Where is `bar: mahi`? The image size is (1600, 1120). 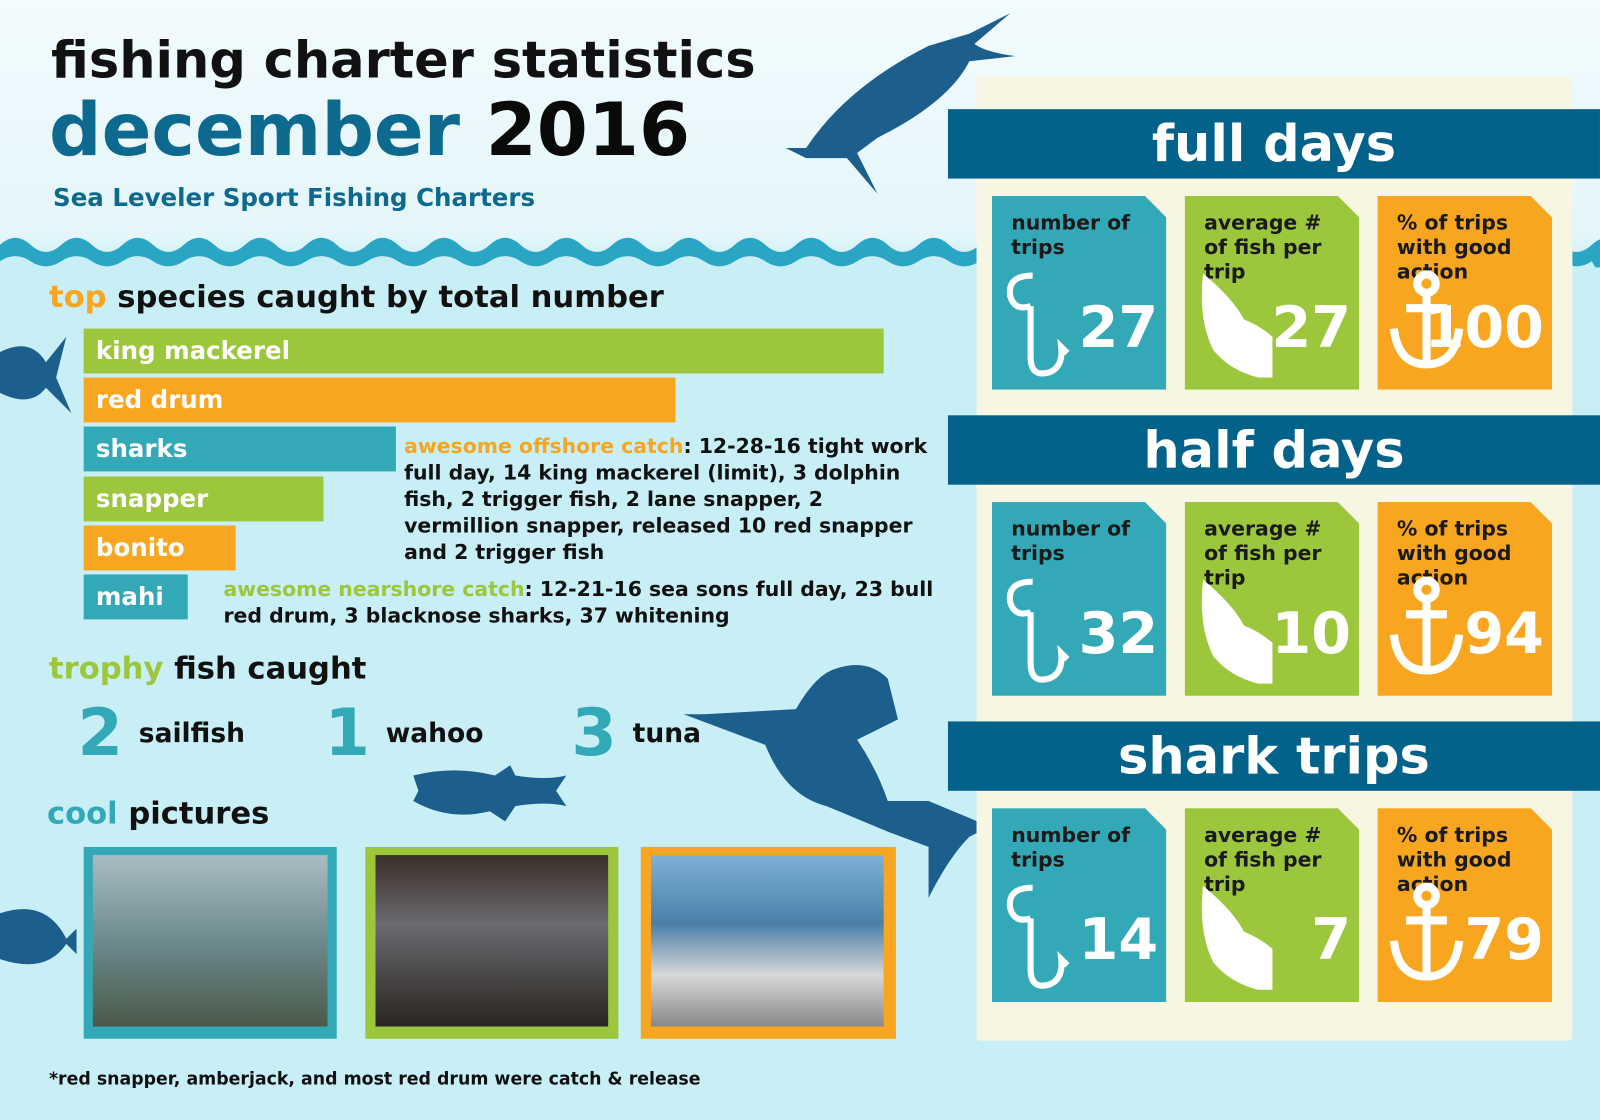
bar: mahi is located at coordinates (135, 597).